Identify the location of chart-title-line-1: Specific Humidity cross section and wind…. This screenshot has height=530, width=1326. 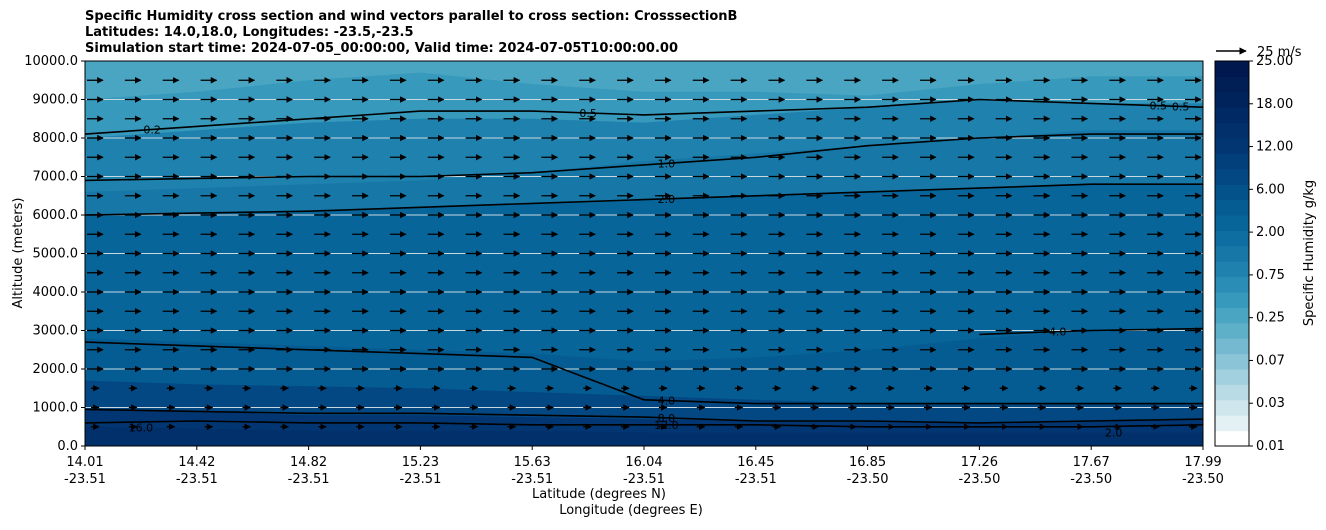
(411, 16).